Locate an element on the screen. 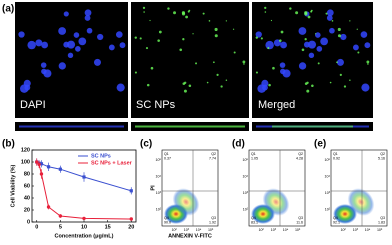 This screenshot has width=392, height=245. y-axis-label: Cell Viability (%) is located at coordinates (13, 185).